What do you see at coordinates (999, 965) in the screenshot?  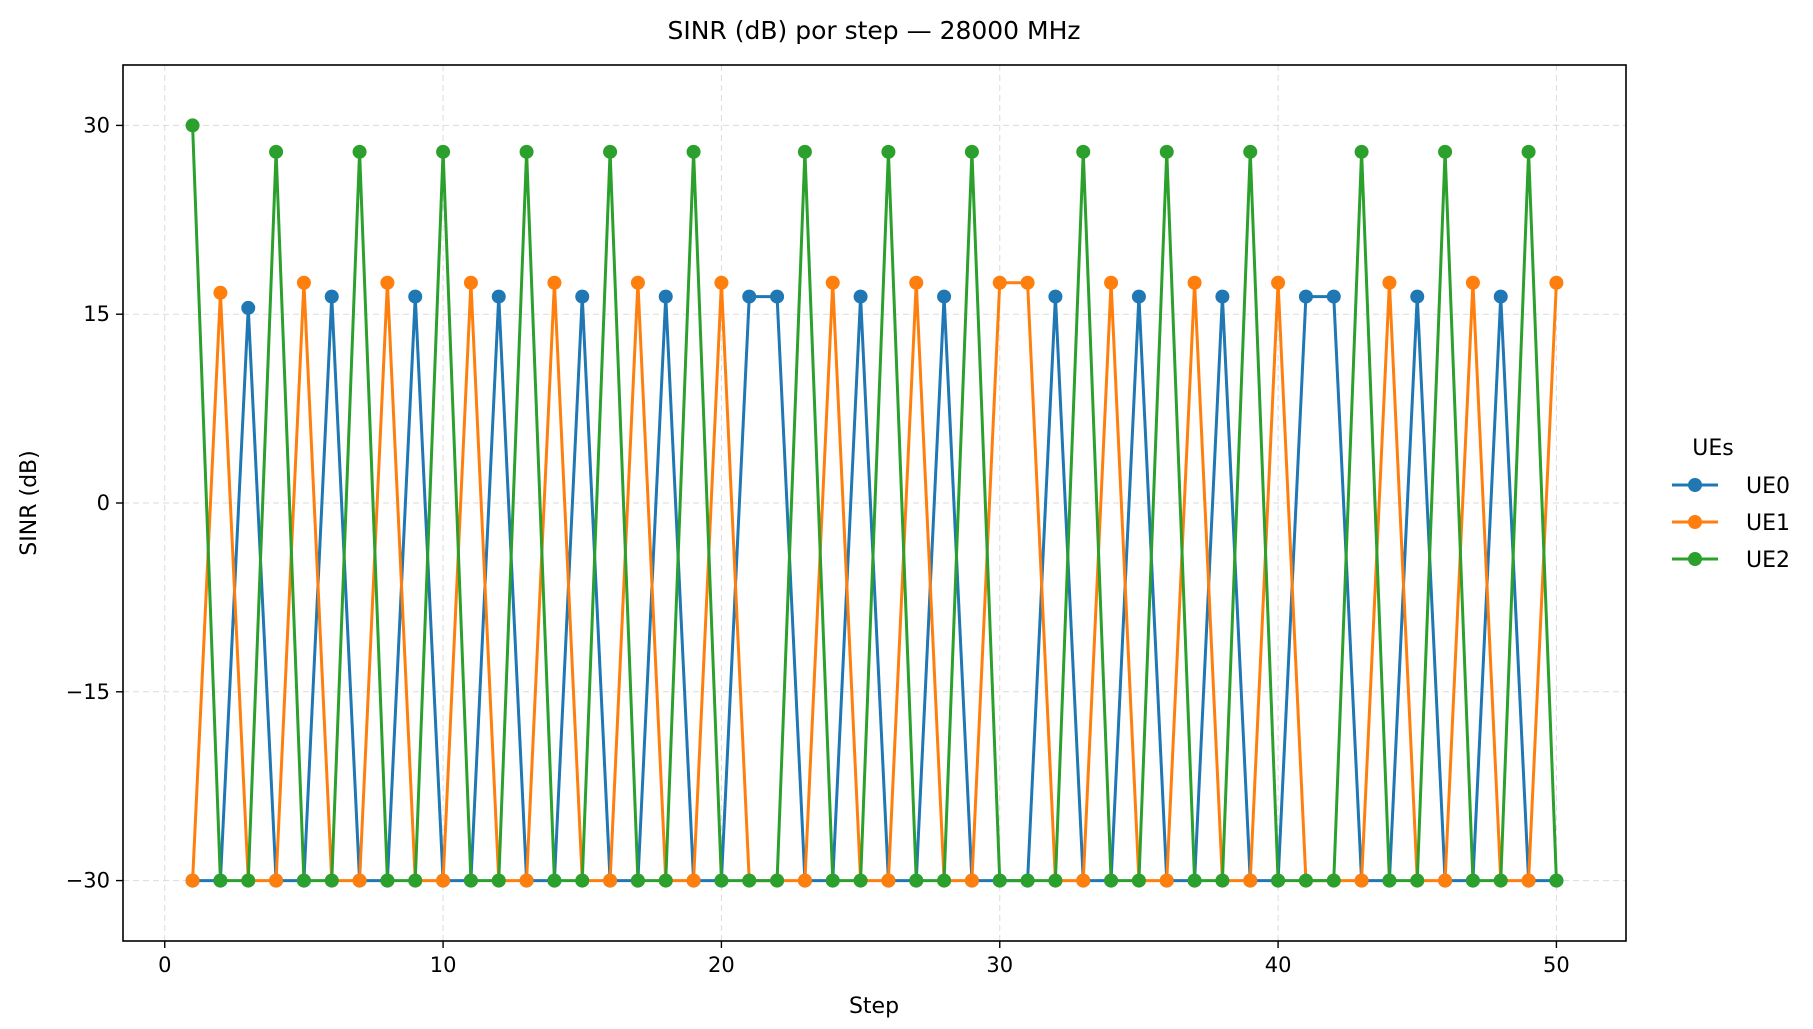 I see `x-tick-label: 30` at bounding box center [999, 965].